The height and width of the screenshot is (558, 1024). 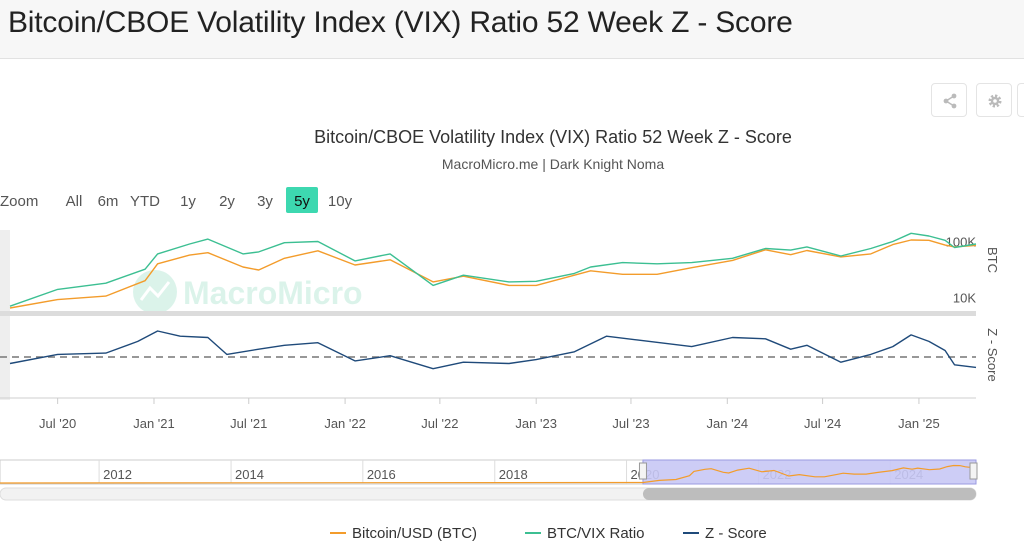 What do you see at coordinates (642, 471) in the screenshot?
I see `navigator-left-handle` at bounding box center [642, 471].